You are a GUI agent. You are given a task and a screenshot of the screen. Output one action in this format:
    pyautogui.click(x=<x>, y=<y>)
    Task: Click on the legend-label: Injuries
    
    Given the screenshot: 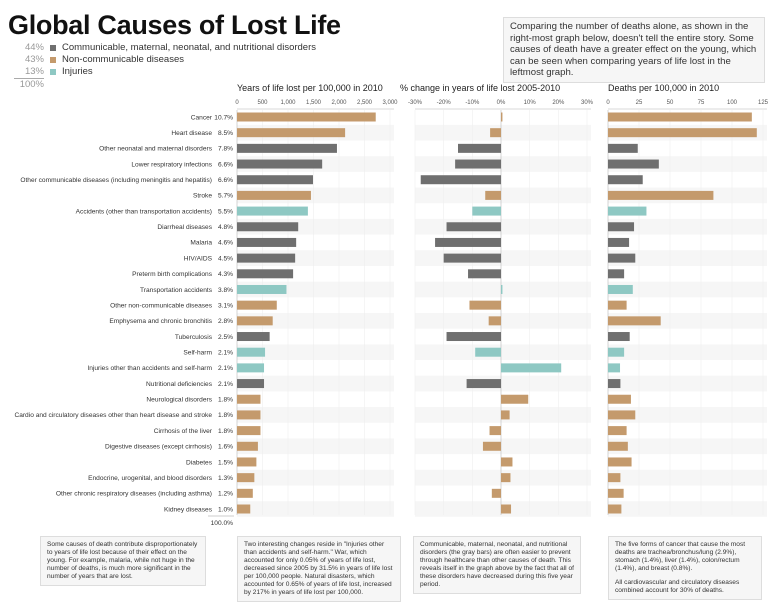 What is the action you would take?
    pyautogui.click(x=77, y=71)
    